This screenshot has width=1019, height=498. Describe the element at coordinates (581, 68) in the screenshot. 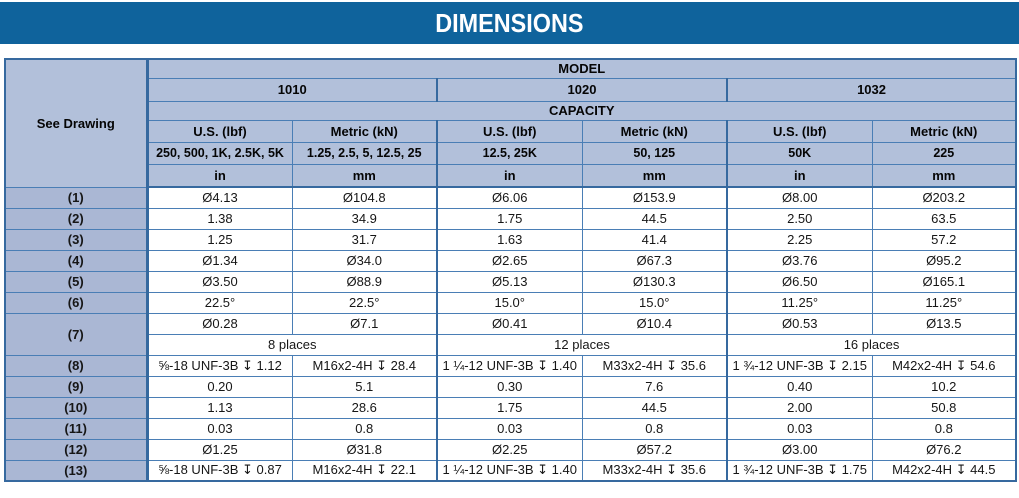

I see `model-header: MODEL` at that location.